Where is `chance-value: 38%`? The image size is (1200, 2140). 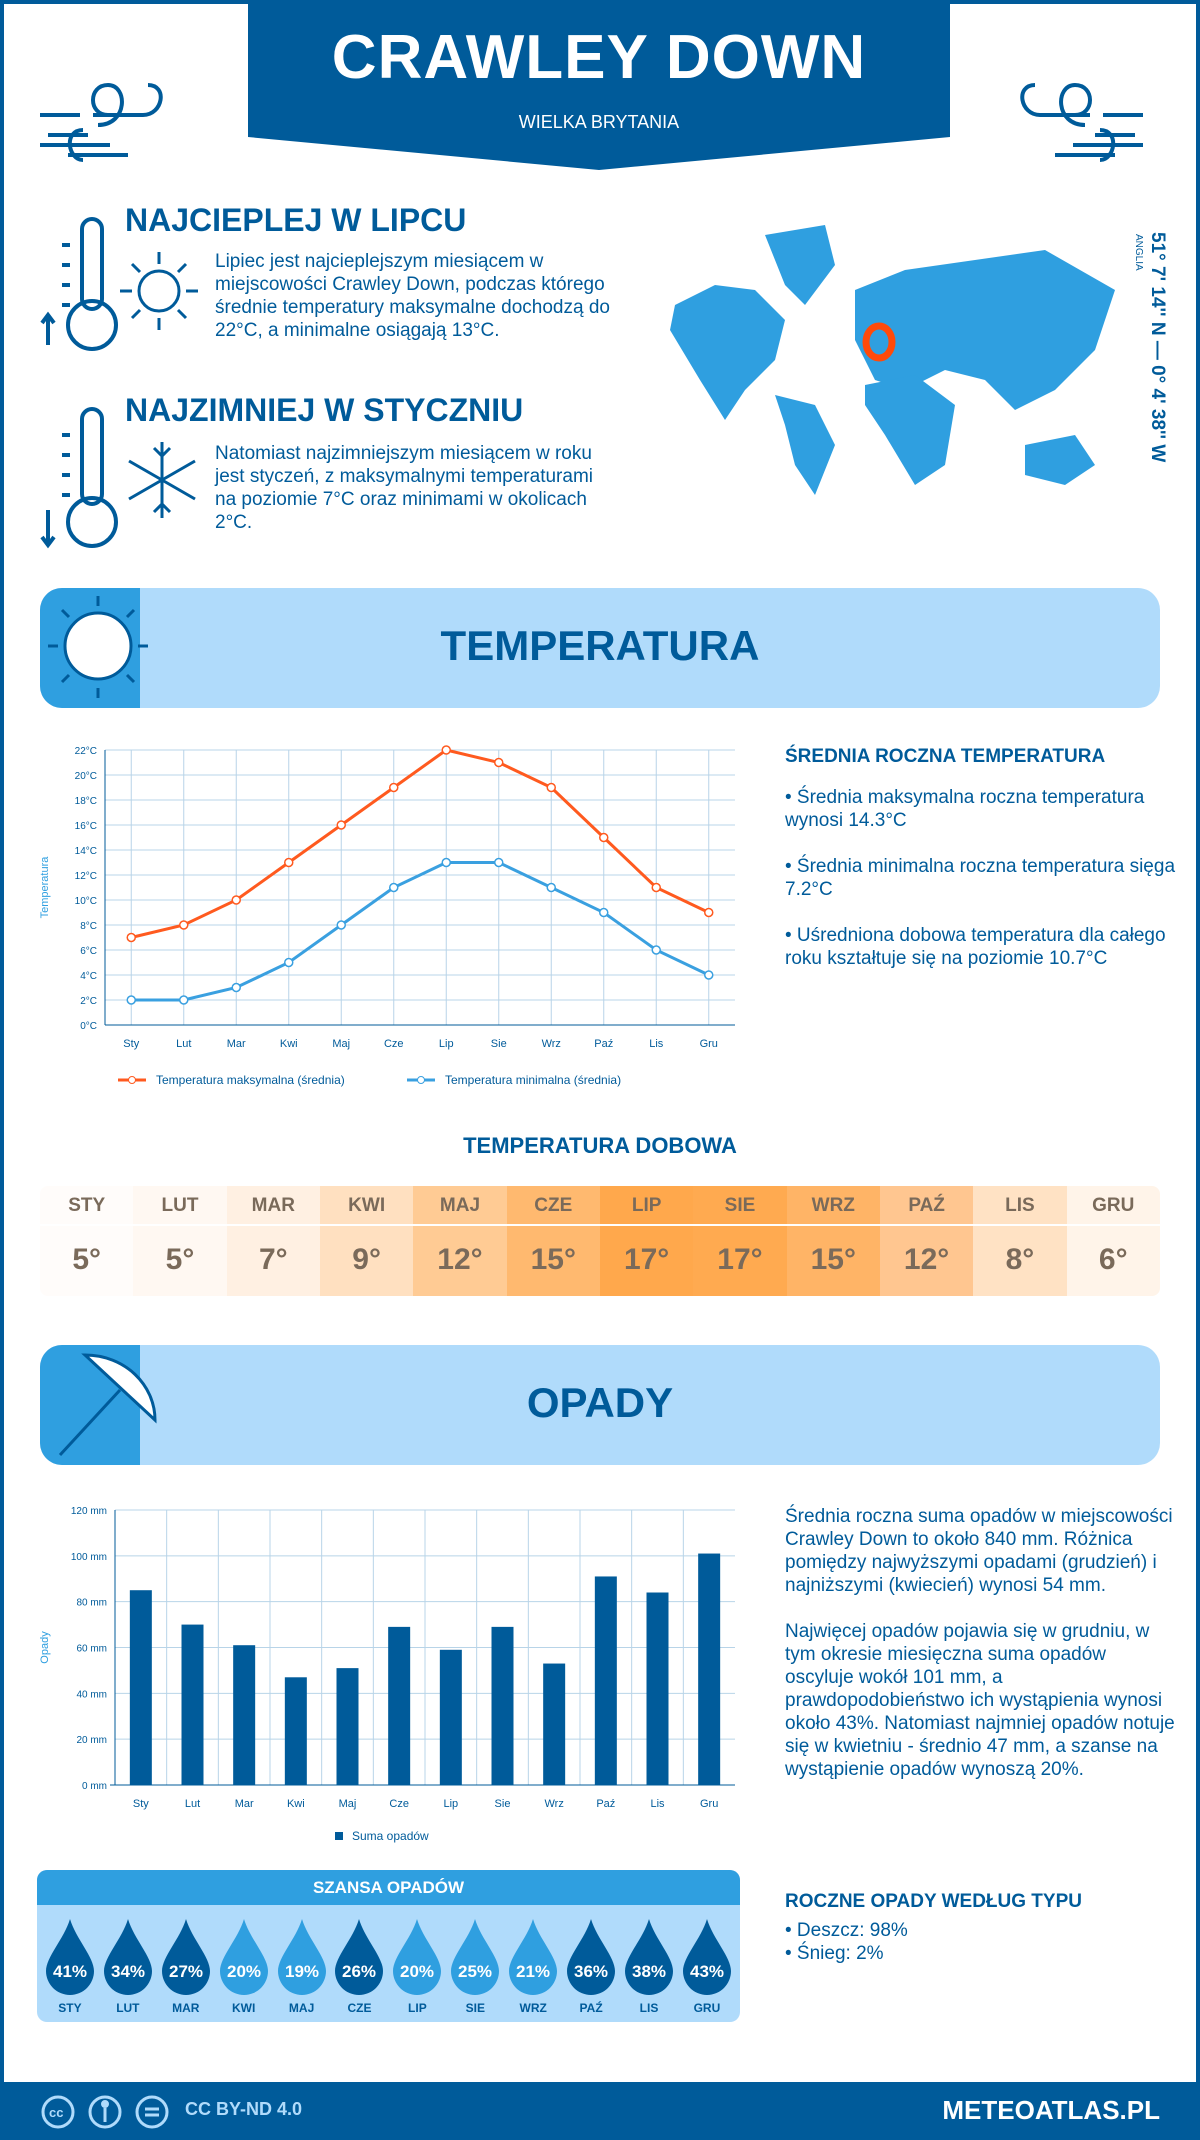 chance-value: 38% is located at coordinates (649, 1971).